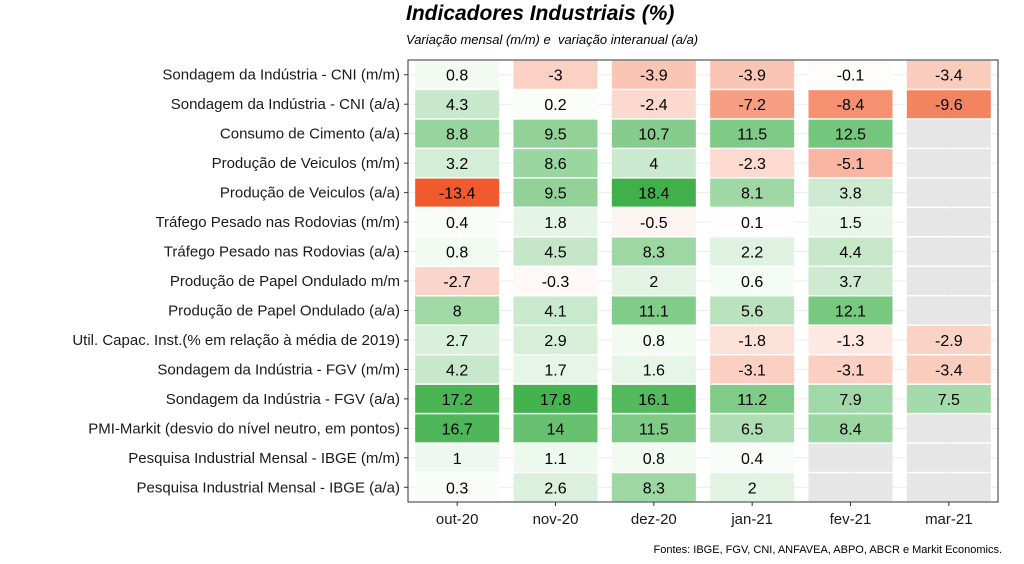 This screenshot has height=564, width=1024. Describe the element at coordinates (457, 429) in the screenshot. I see `cell-value-label: 16.7` at that location.